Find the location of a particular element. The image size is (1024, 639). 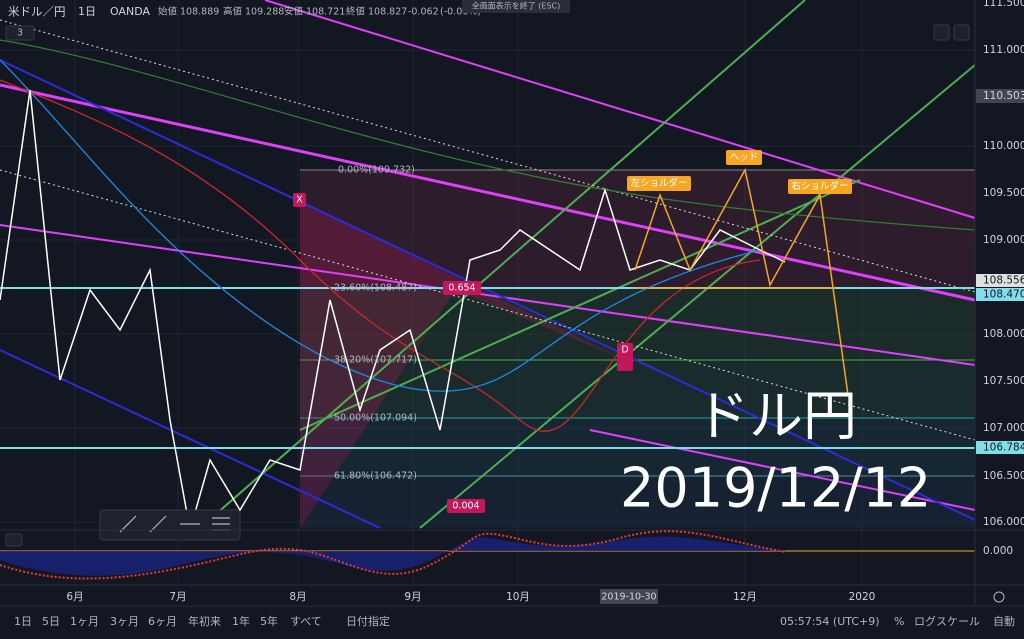

ohlc-label: 始値 is located at coordinates (168, 12).